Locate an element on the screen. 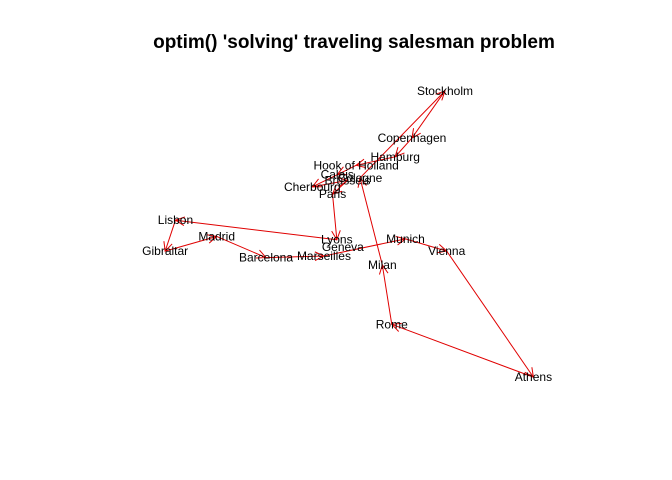 The width and height of the screenshot is (672, 480). city-label: Hamburg is located at coordinates (395, 157).